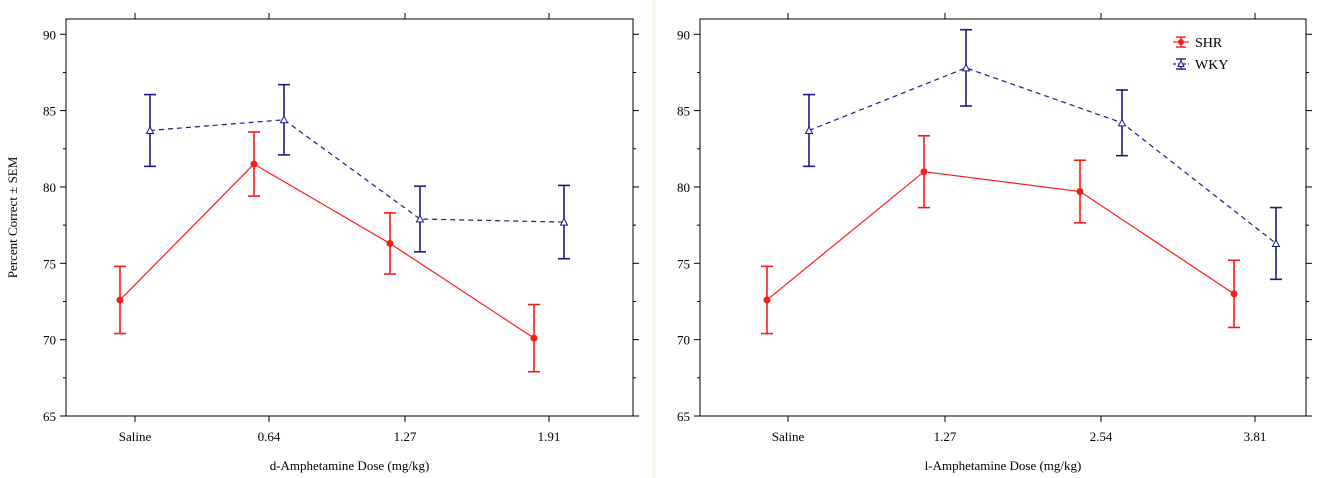  Describe the element at coordinates (1003, 465) in the screenshot. I see `x-axis-title: l-Amphetamine Dose (mg/kg)` at that location.